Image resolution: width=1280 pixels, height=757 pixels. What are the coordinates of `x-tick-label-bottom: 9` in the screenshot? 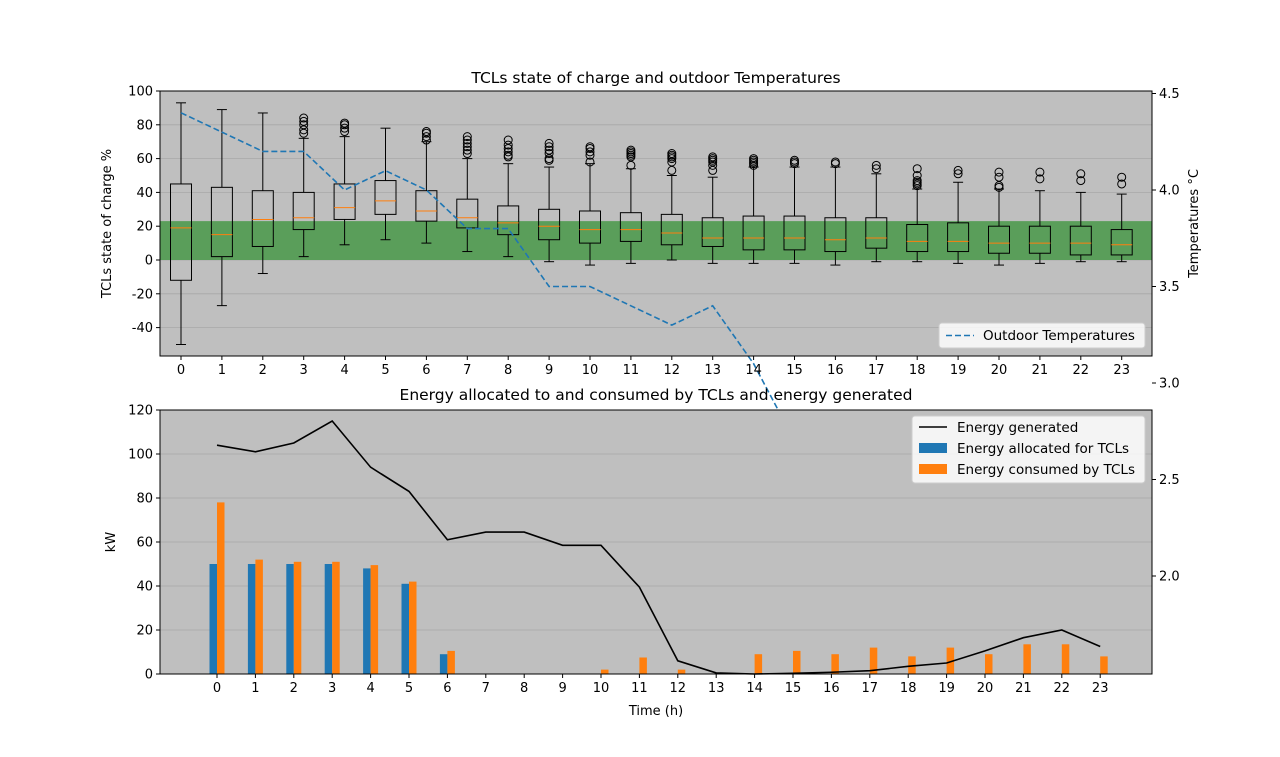 It's located at (562, 688).